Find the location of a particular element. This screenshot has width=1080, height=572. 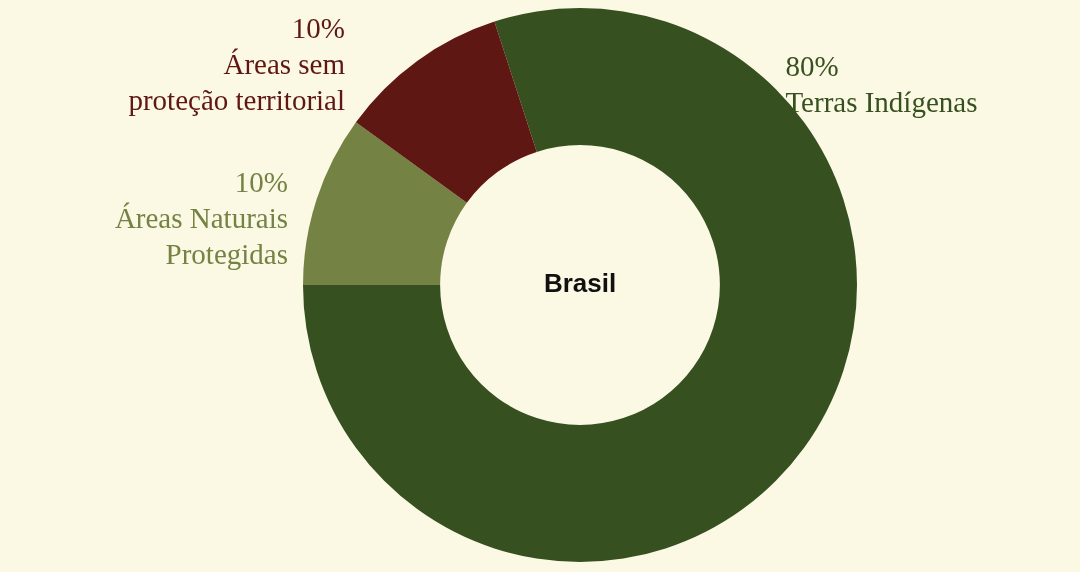

slice-label: Áreas Naturais Protegidas is located at coordinates (201, 235).